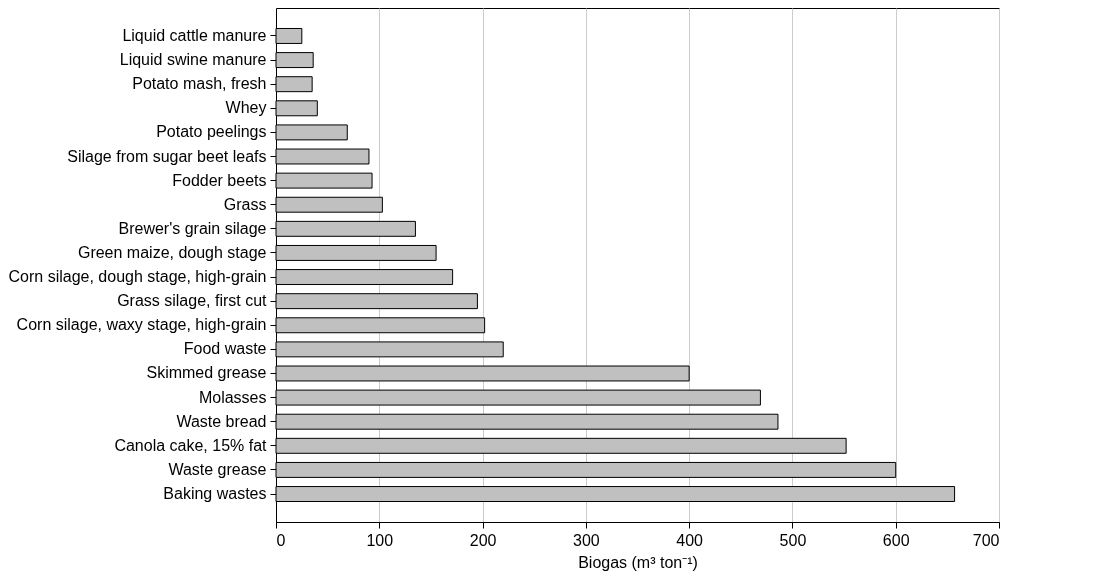  What do you see at coordinates (638, 562) in the screenshot?
I see `x-axis-title: Biogas (m³ ton⁻¹)` at bounding box center [638, 562].